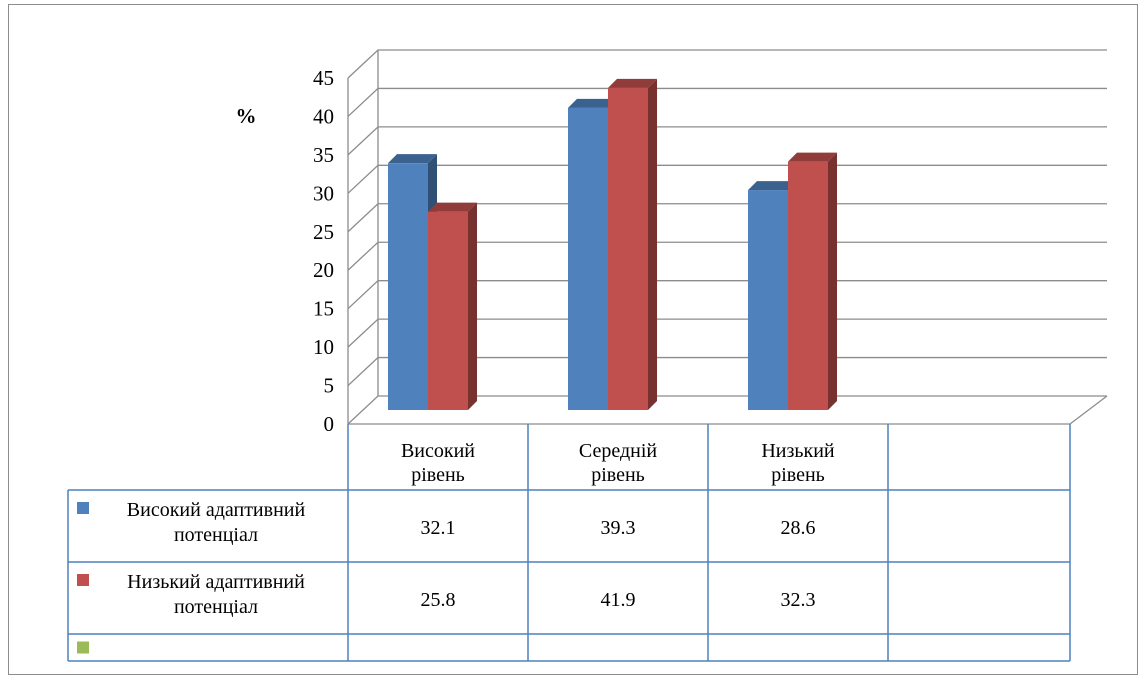  Describe the element at coordinates (323, 251) in the screenshot. I see `y-axis: 0 5 10 15 20 25 30 35 40 45` at that location.